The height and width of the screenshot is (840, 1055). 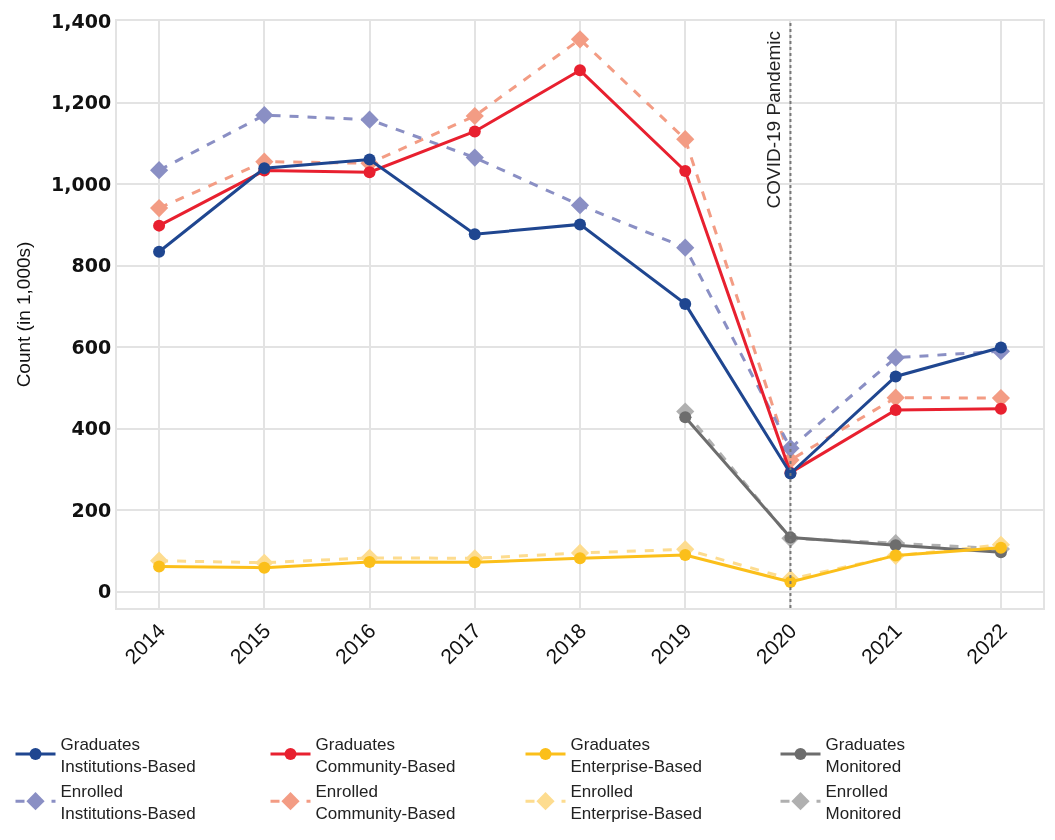 What do you see at coordinates (863, 802) in the screenshot?
I see `legend-label: Enrolled Monitored` at bounding box center [863, 802].